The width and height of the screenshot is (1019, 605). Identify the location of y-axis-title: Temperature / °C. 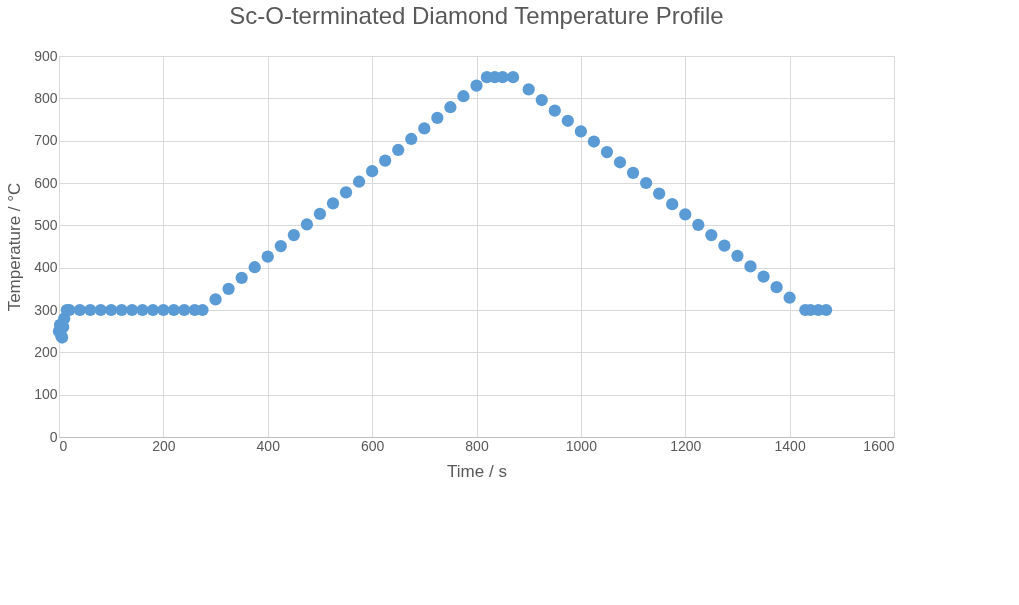
(15, 247).